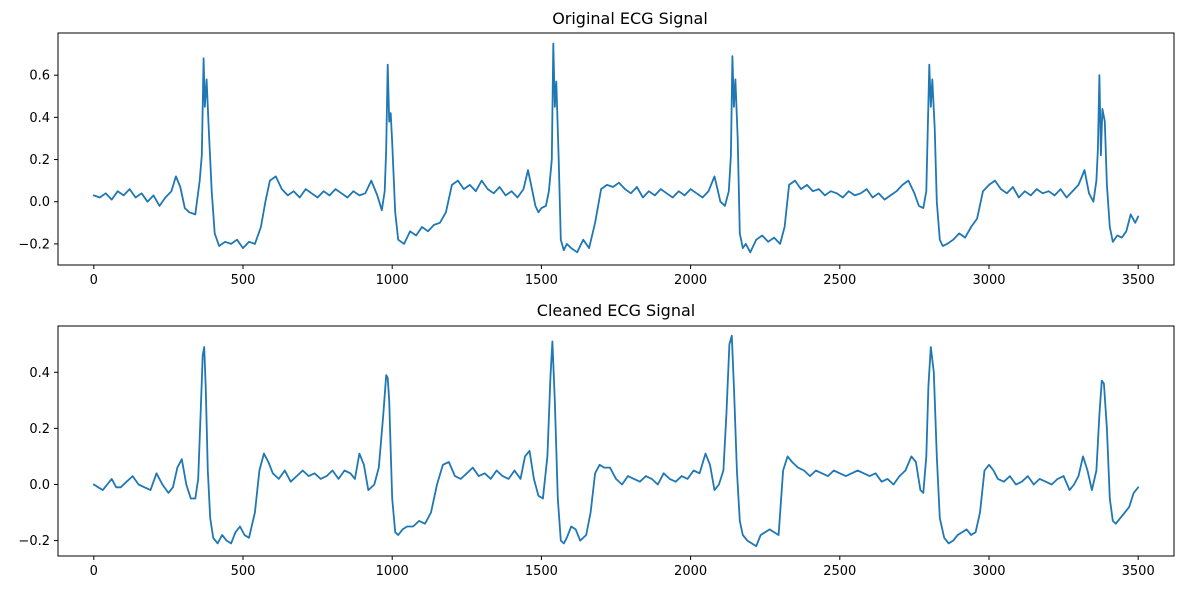 This screenshot has height=590, width=1189. What do you see at coordinates (1138, 571) in the screenshot?
I see `bottom-x-tick-label: 3500` at bounding box center [1138, 571].